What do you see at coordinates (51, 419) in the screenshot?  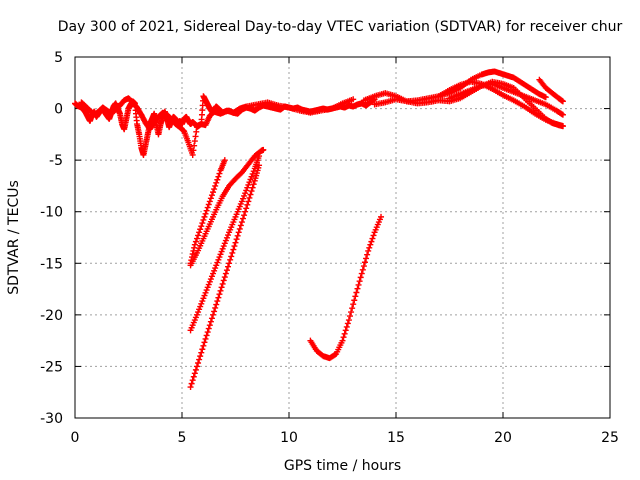 I see `y-tick-label: -30` at bounding box center [51, 419].